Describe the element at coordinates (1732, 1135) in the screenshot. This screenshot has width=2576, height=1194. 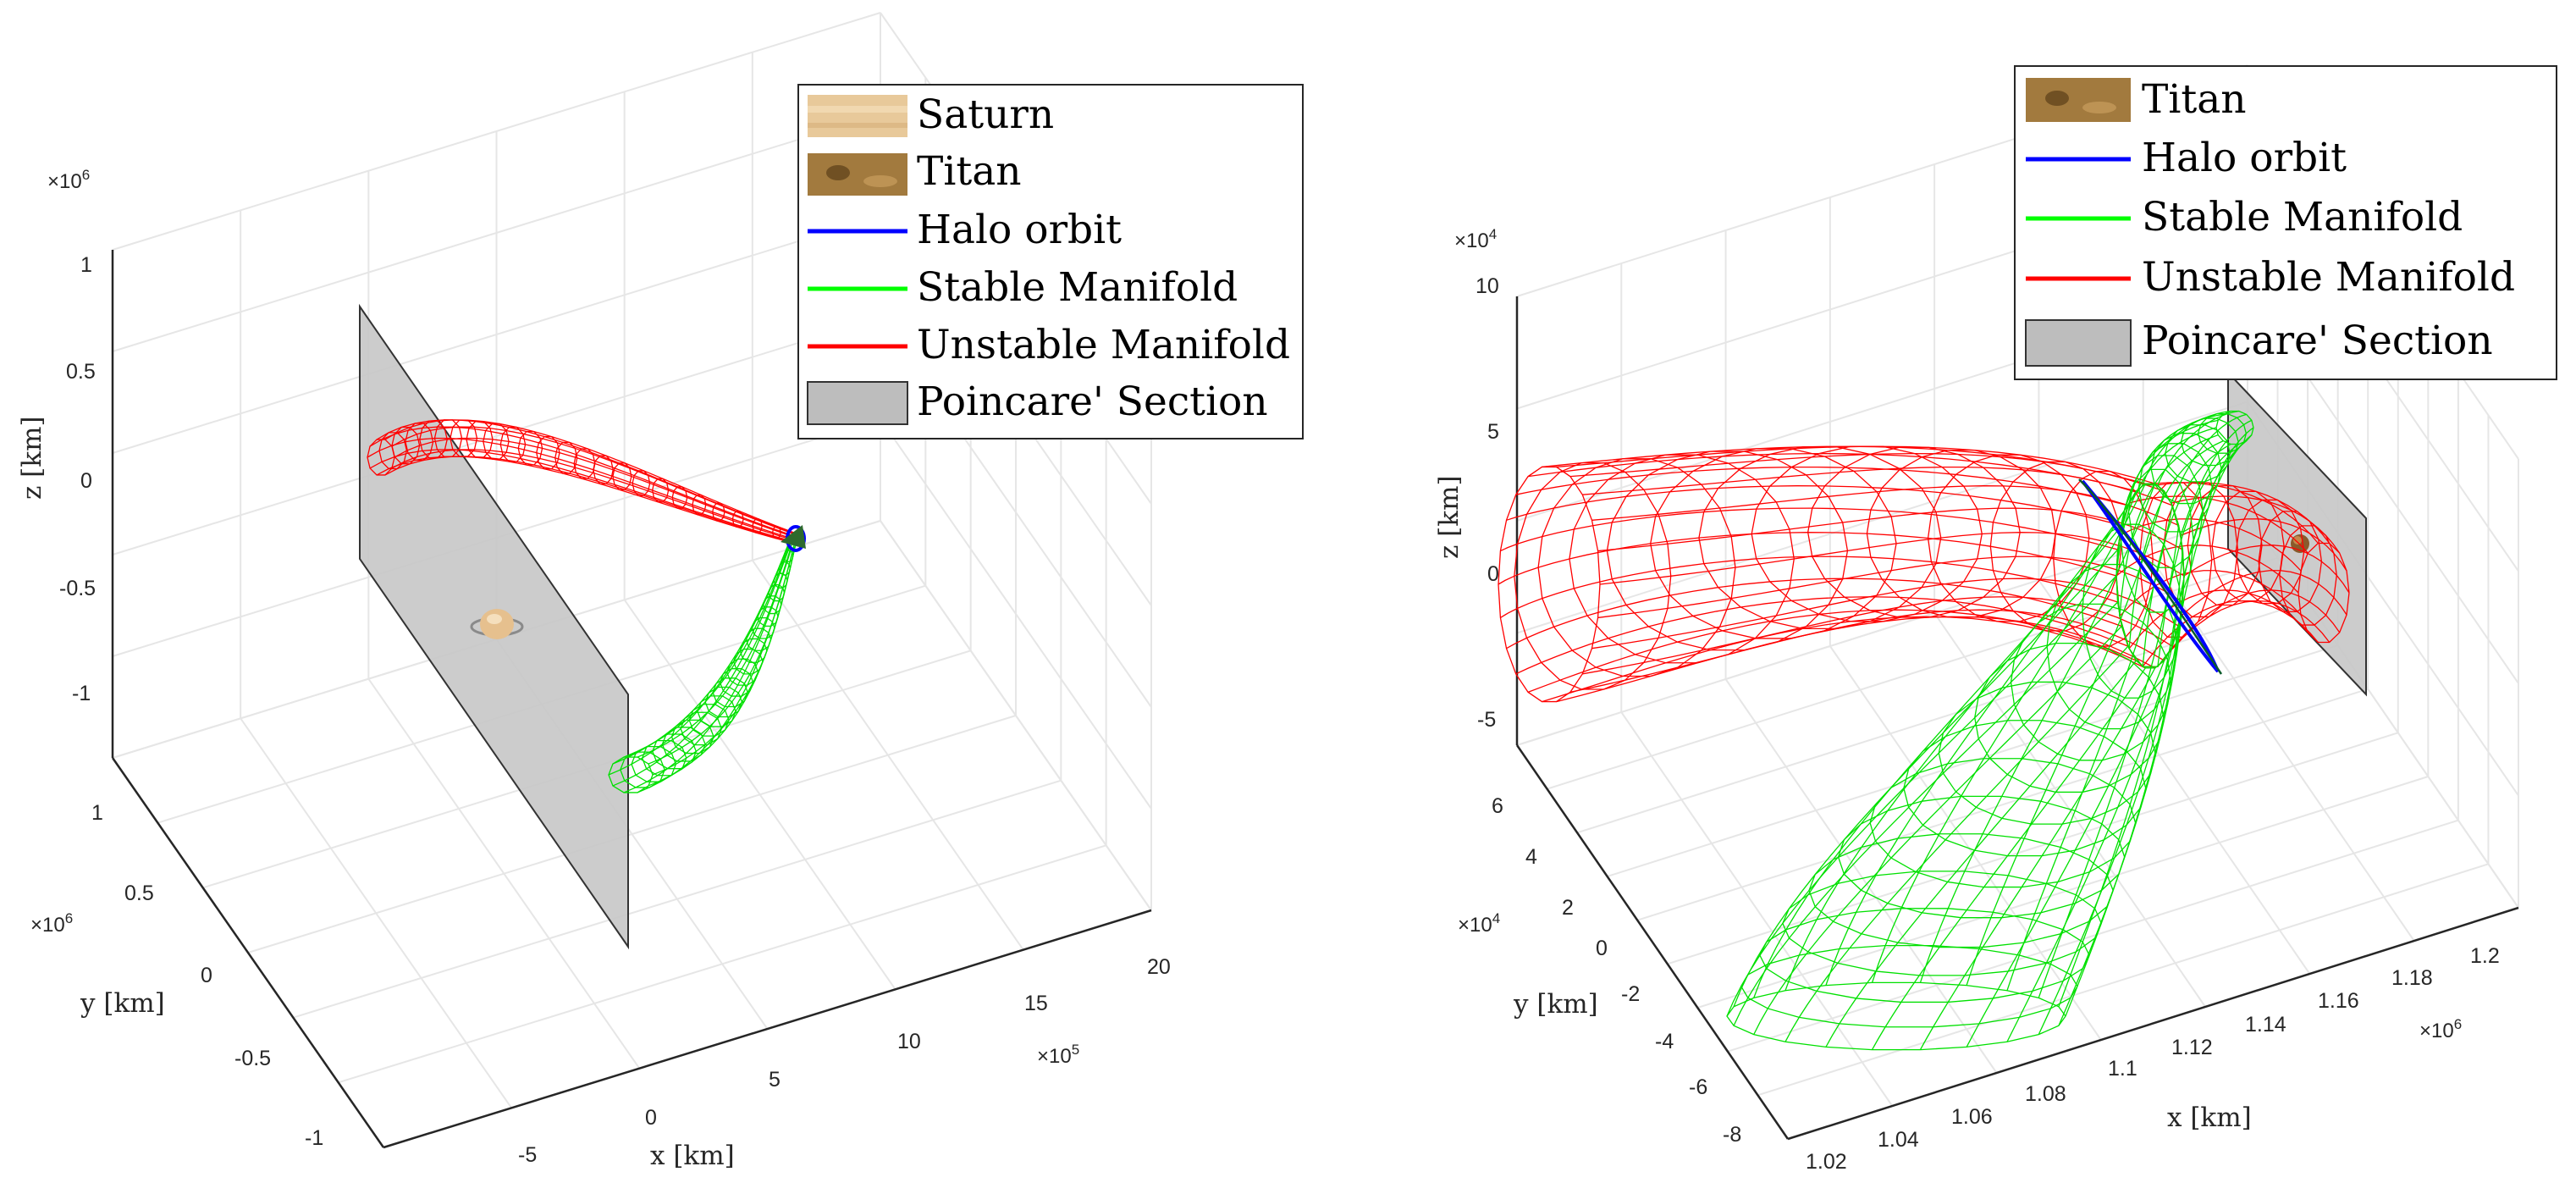
I see `right-y-tick: -8` at that location.